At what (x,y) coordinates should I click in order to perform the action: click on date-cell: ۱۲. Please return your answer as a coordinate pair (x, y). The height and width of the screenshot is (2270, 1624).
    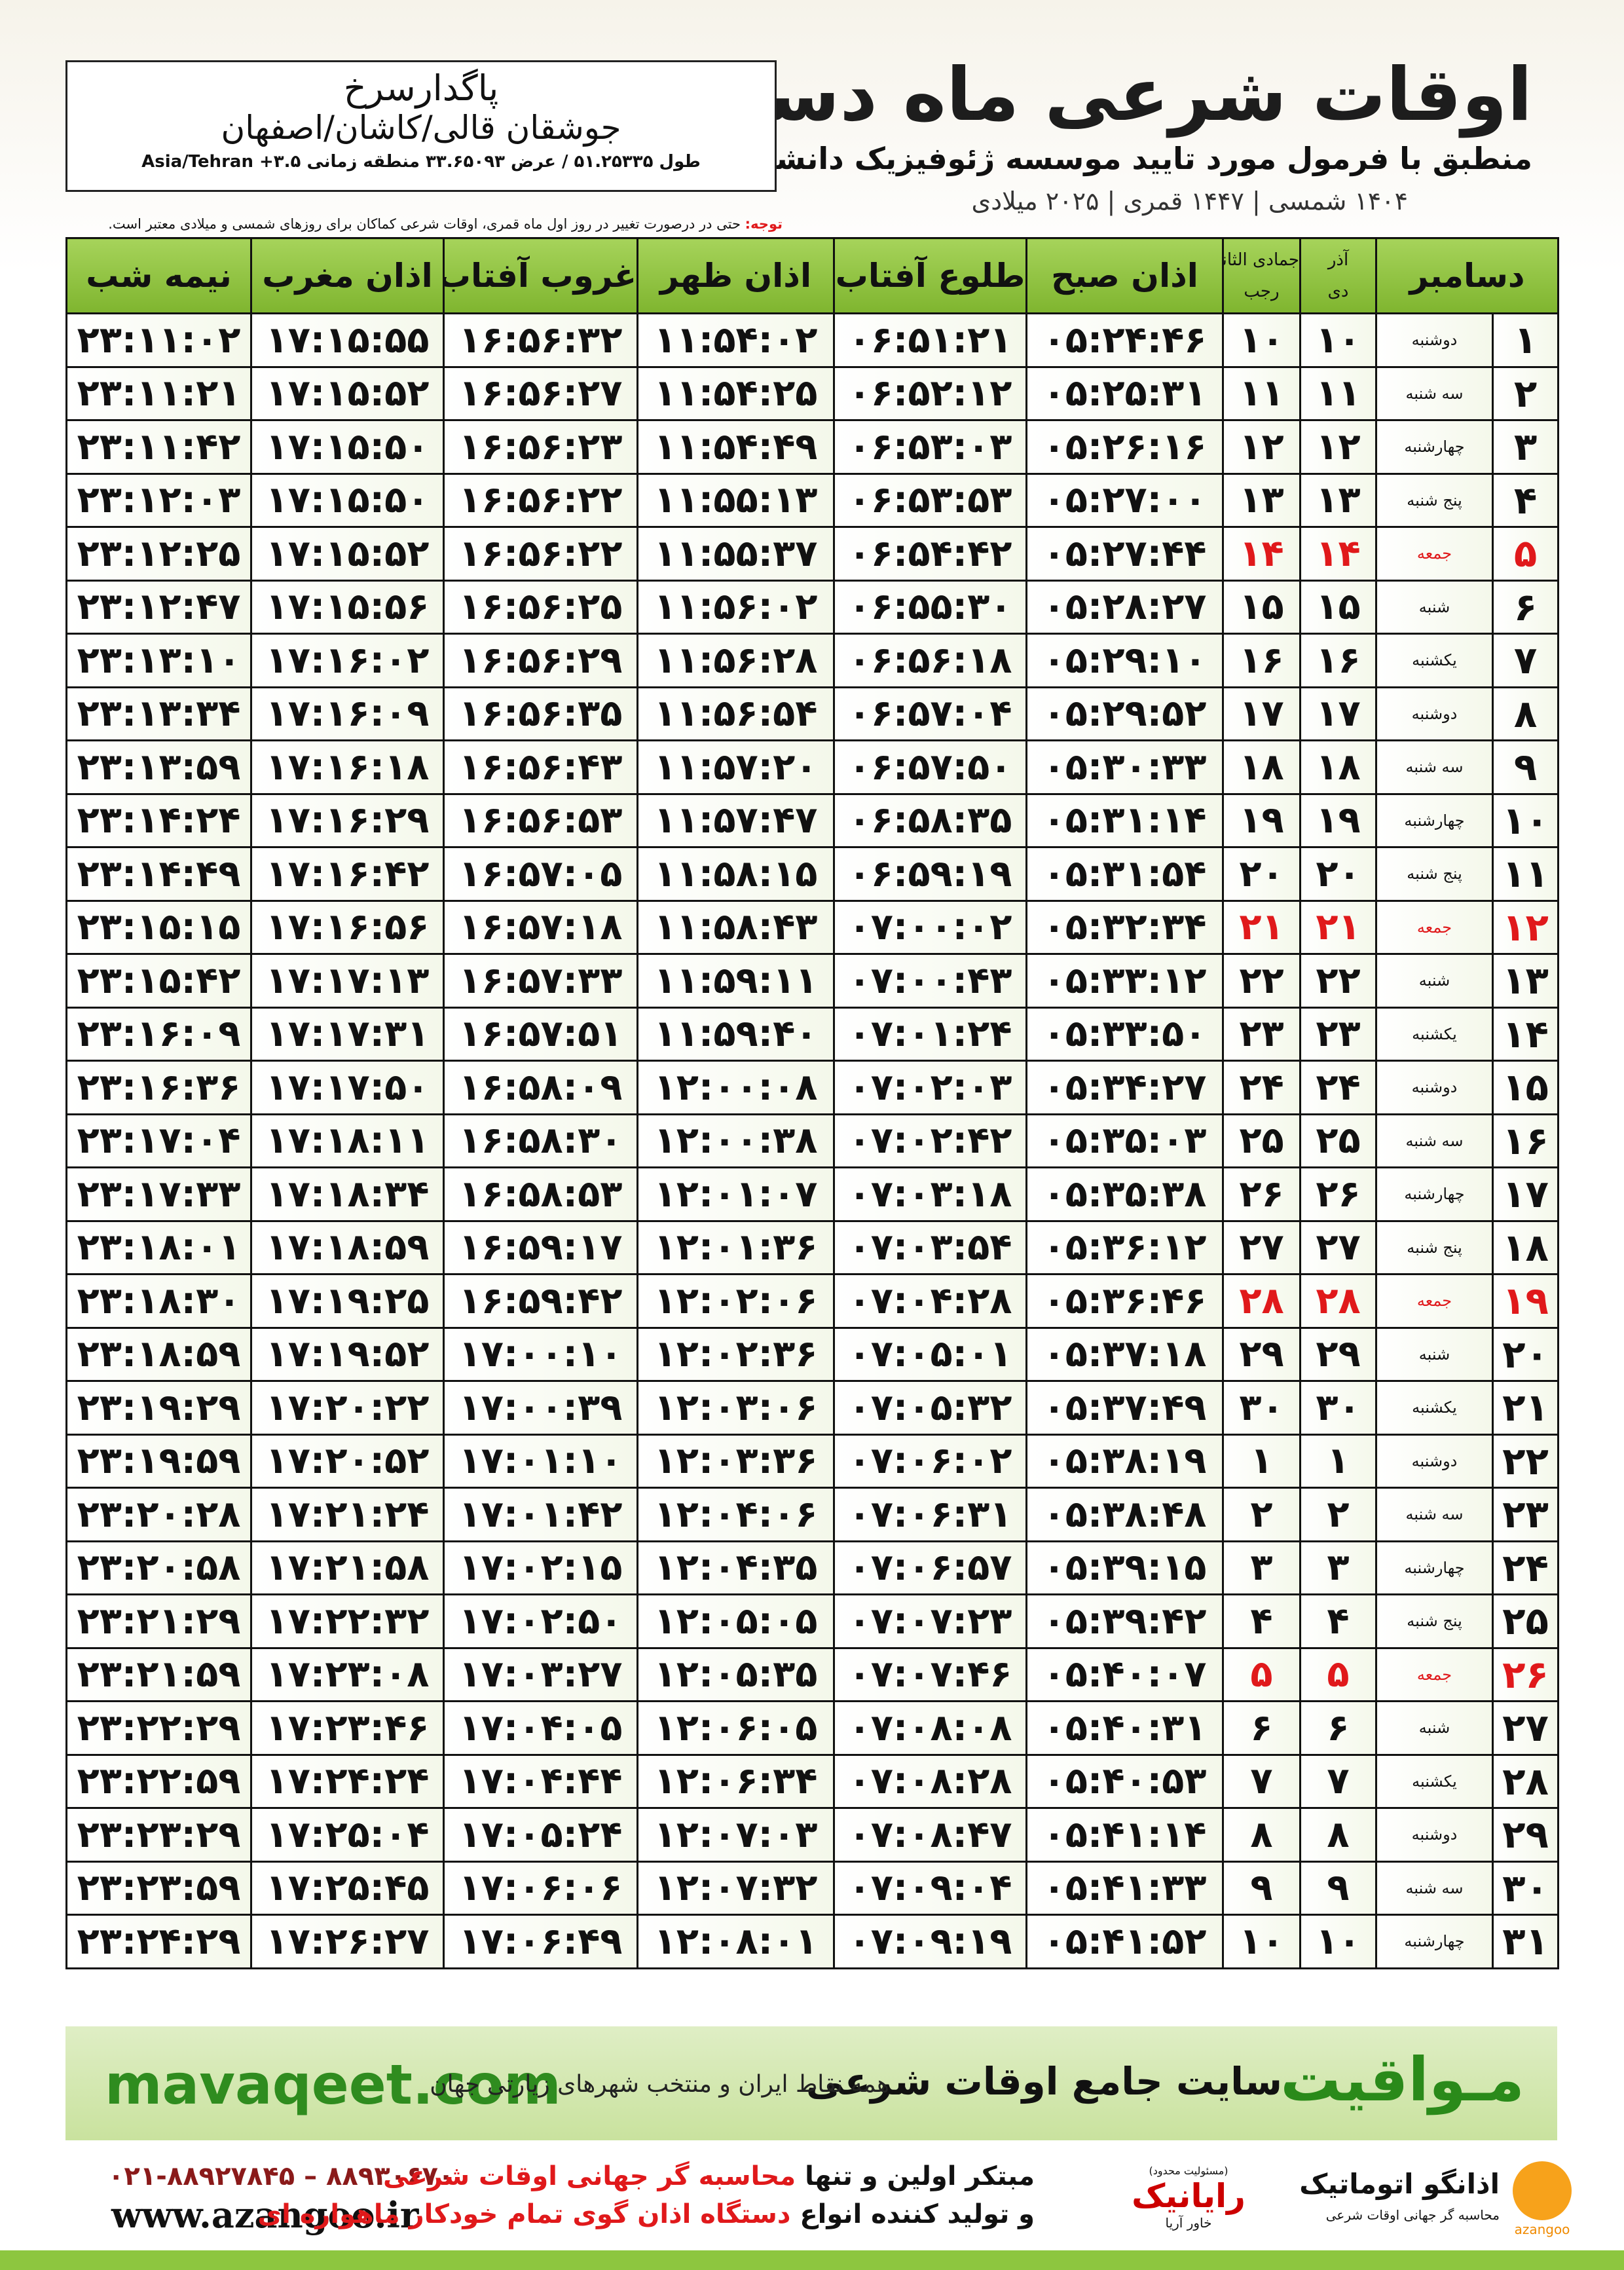
    Looking at the image, I should click on (1338, 447).